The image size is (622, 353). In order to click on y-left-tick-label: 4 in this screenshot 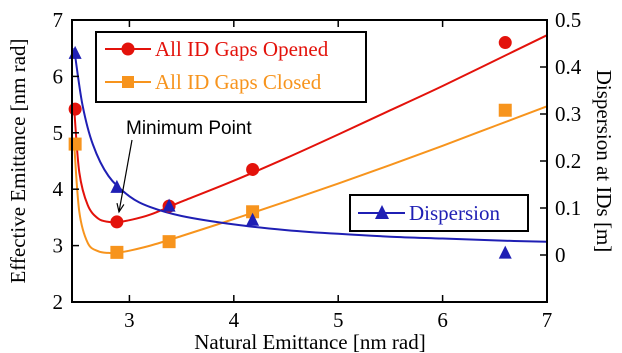, I will do `click(58, 189)`.